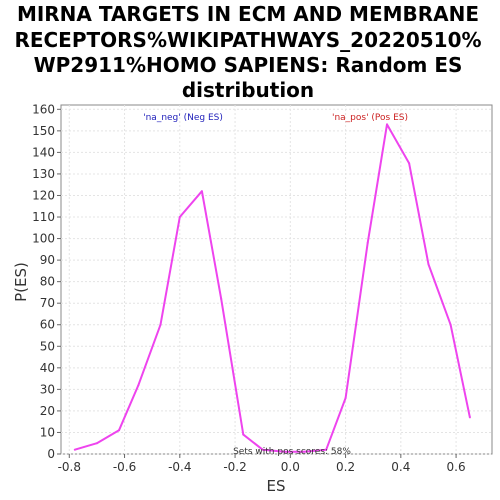 The height and width of the screenshot is (500, 500). I want to click on x-tick-label: 0.4, so click(400, 467).